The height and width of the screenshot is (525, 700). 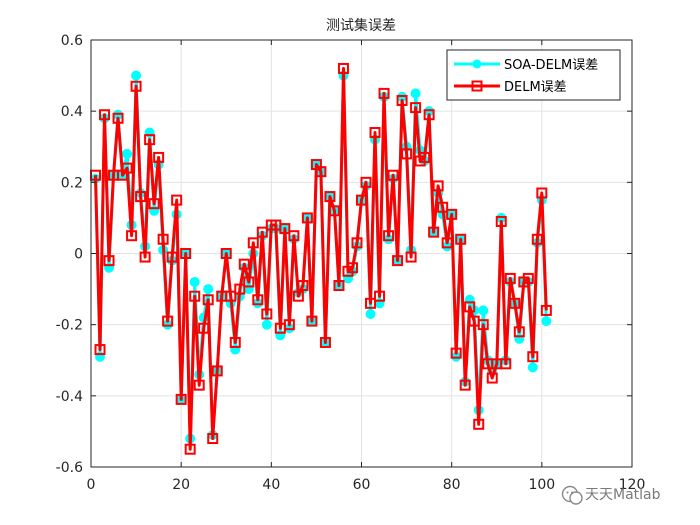 I want to click on wechat-icon, so click(x=572, y=495).